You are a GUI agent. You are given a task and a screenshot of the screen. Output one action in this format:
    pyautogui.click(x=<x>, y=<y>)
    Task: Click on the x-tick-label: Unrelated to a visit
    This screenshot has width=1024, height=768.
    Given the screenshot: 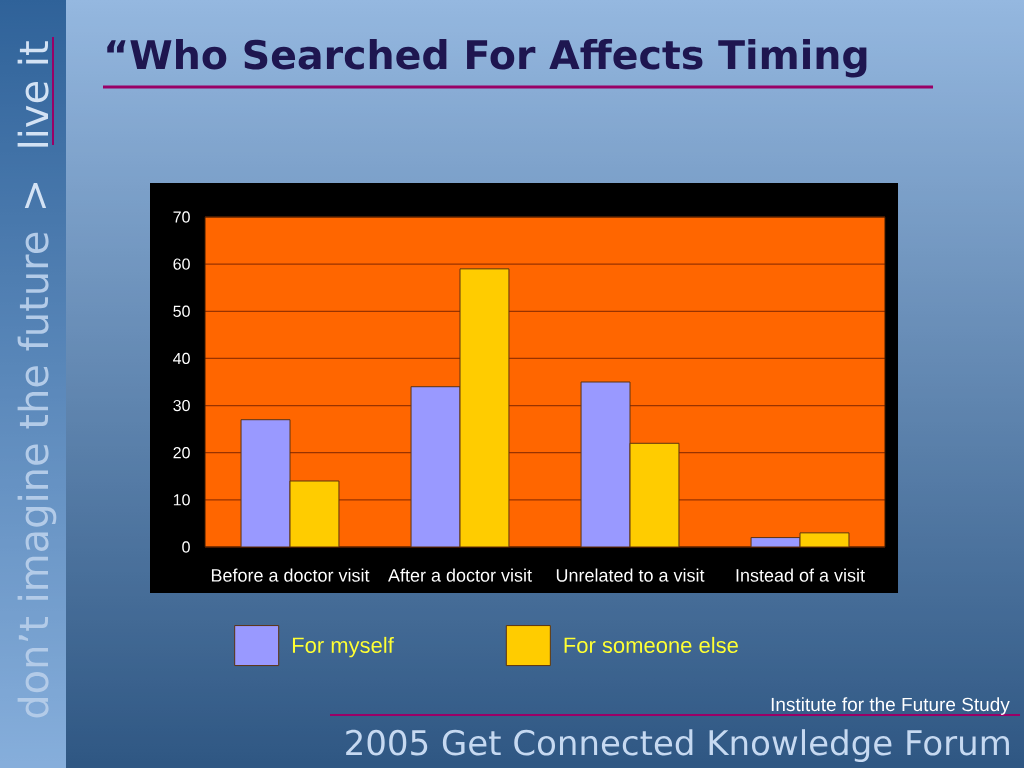 What is the action you would take?
    pyautogui.click(x=630, y=575)
    